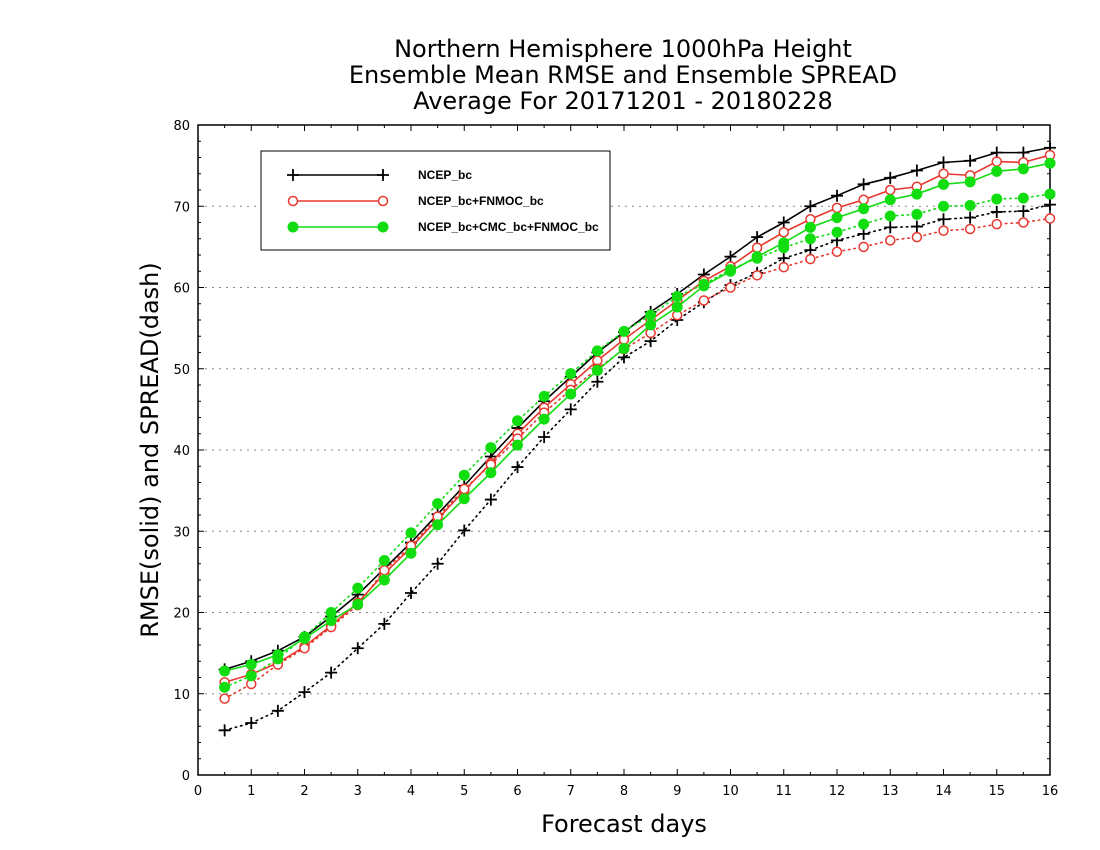  What do you see at coordinates (181, 207) in the screenshot?
I see `y-tick-label: 70` at bounding box center [181, 207].